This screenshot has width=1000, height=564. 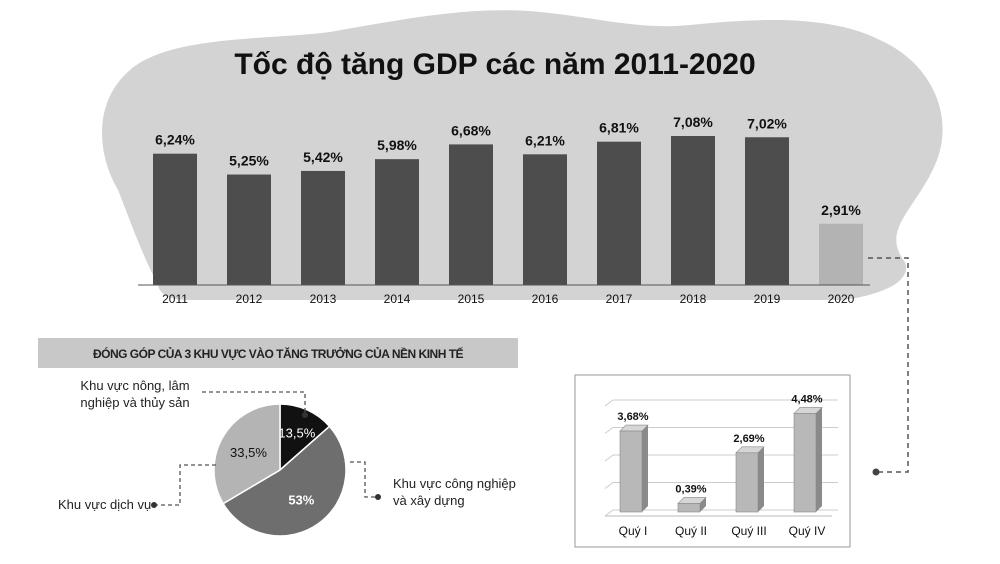 What do you see at coordinates (323, 227) in the screenshot?
I see `bar-2013` at bounding box center [323, 227].